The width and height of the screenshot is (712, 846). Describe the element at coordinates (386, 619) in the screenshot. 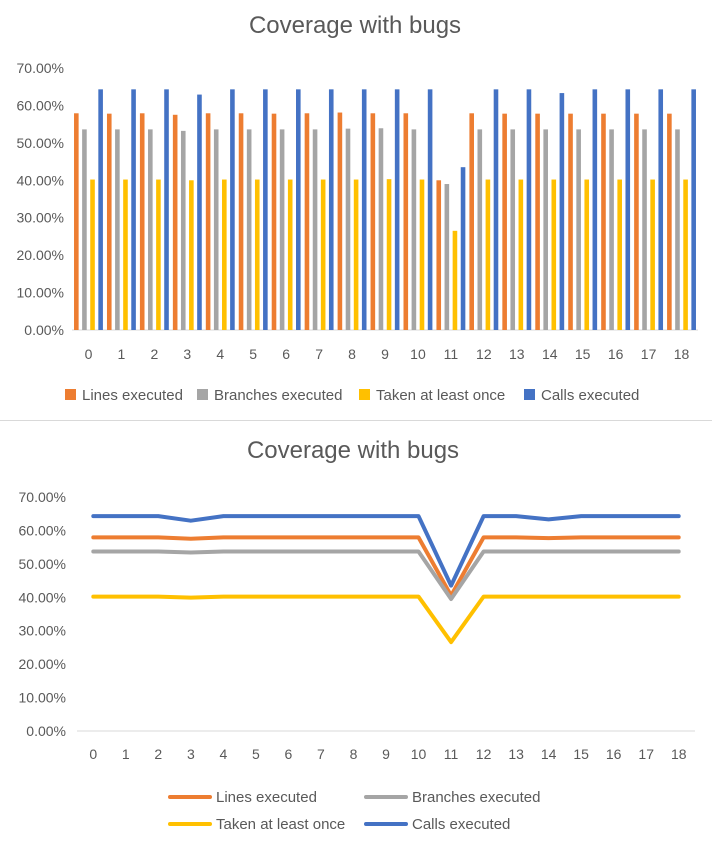

I see `line-taken-at-least-once` at that location.